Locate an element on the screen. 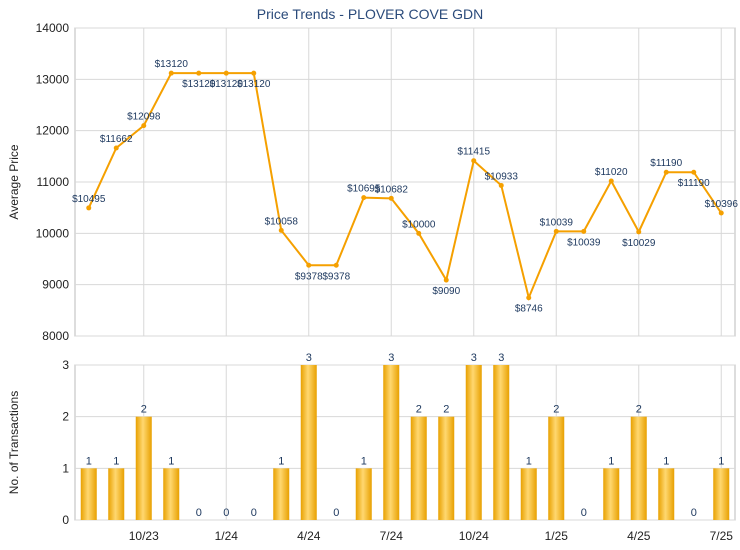  price-y-tick: 13000 is located at coordinates (53, 79).